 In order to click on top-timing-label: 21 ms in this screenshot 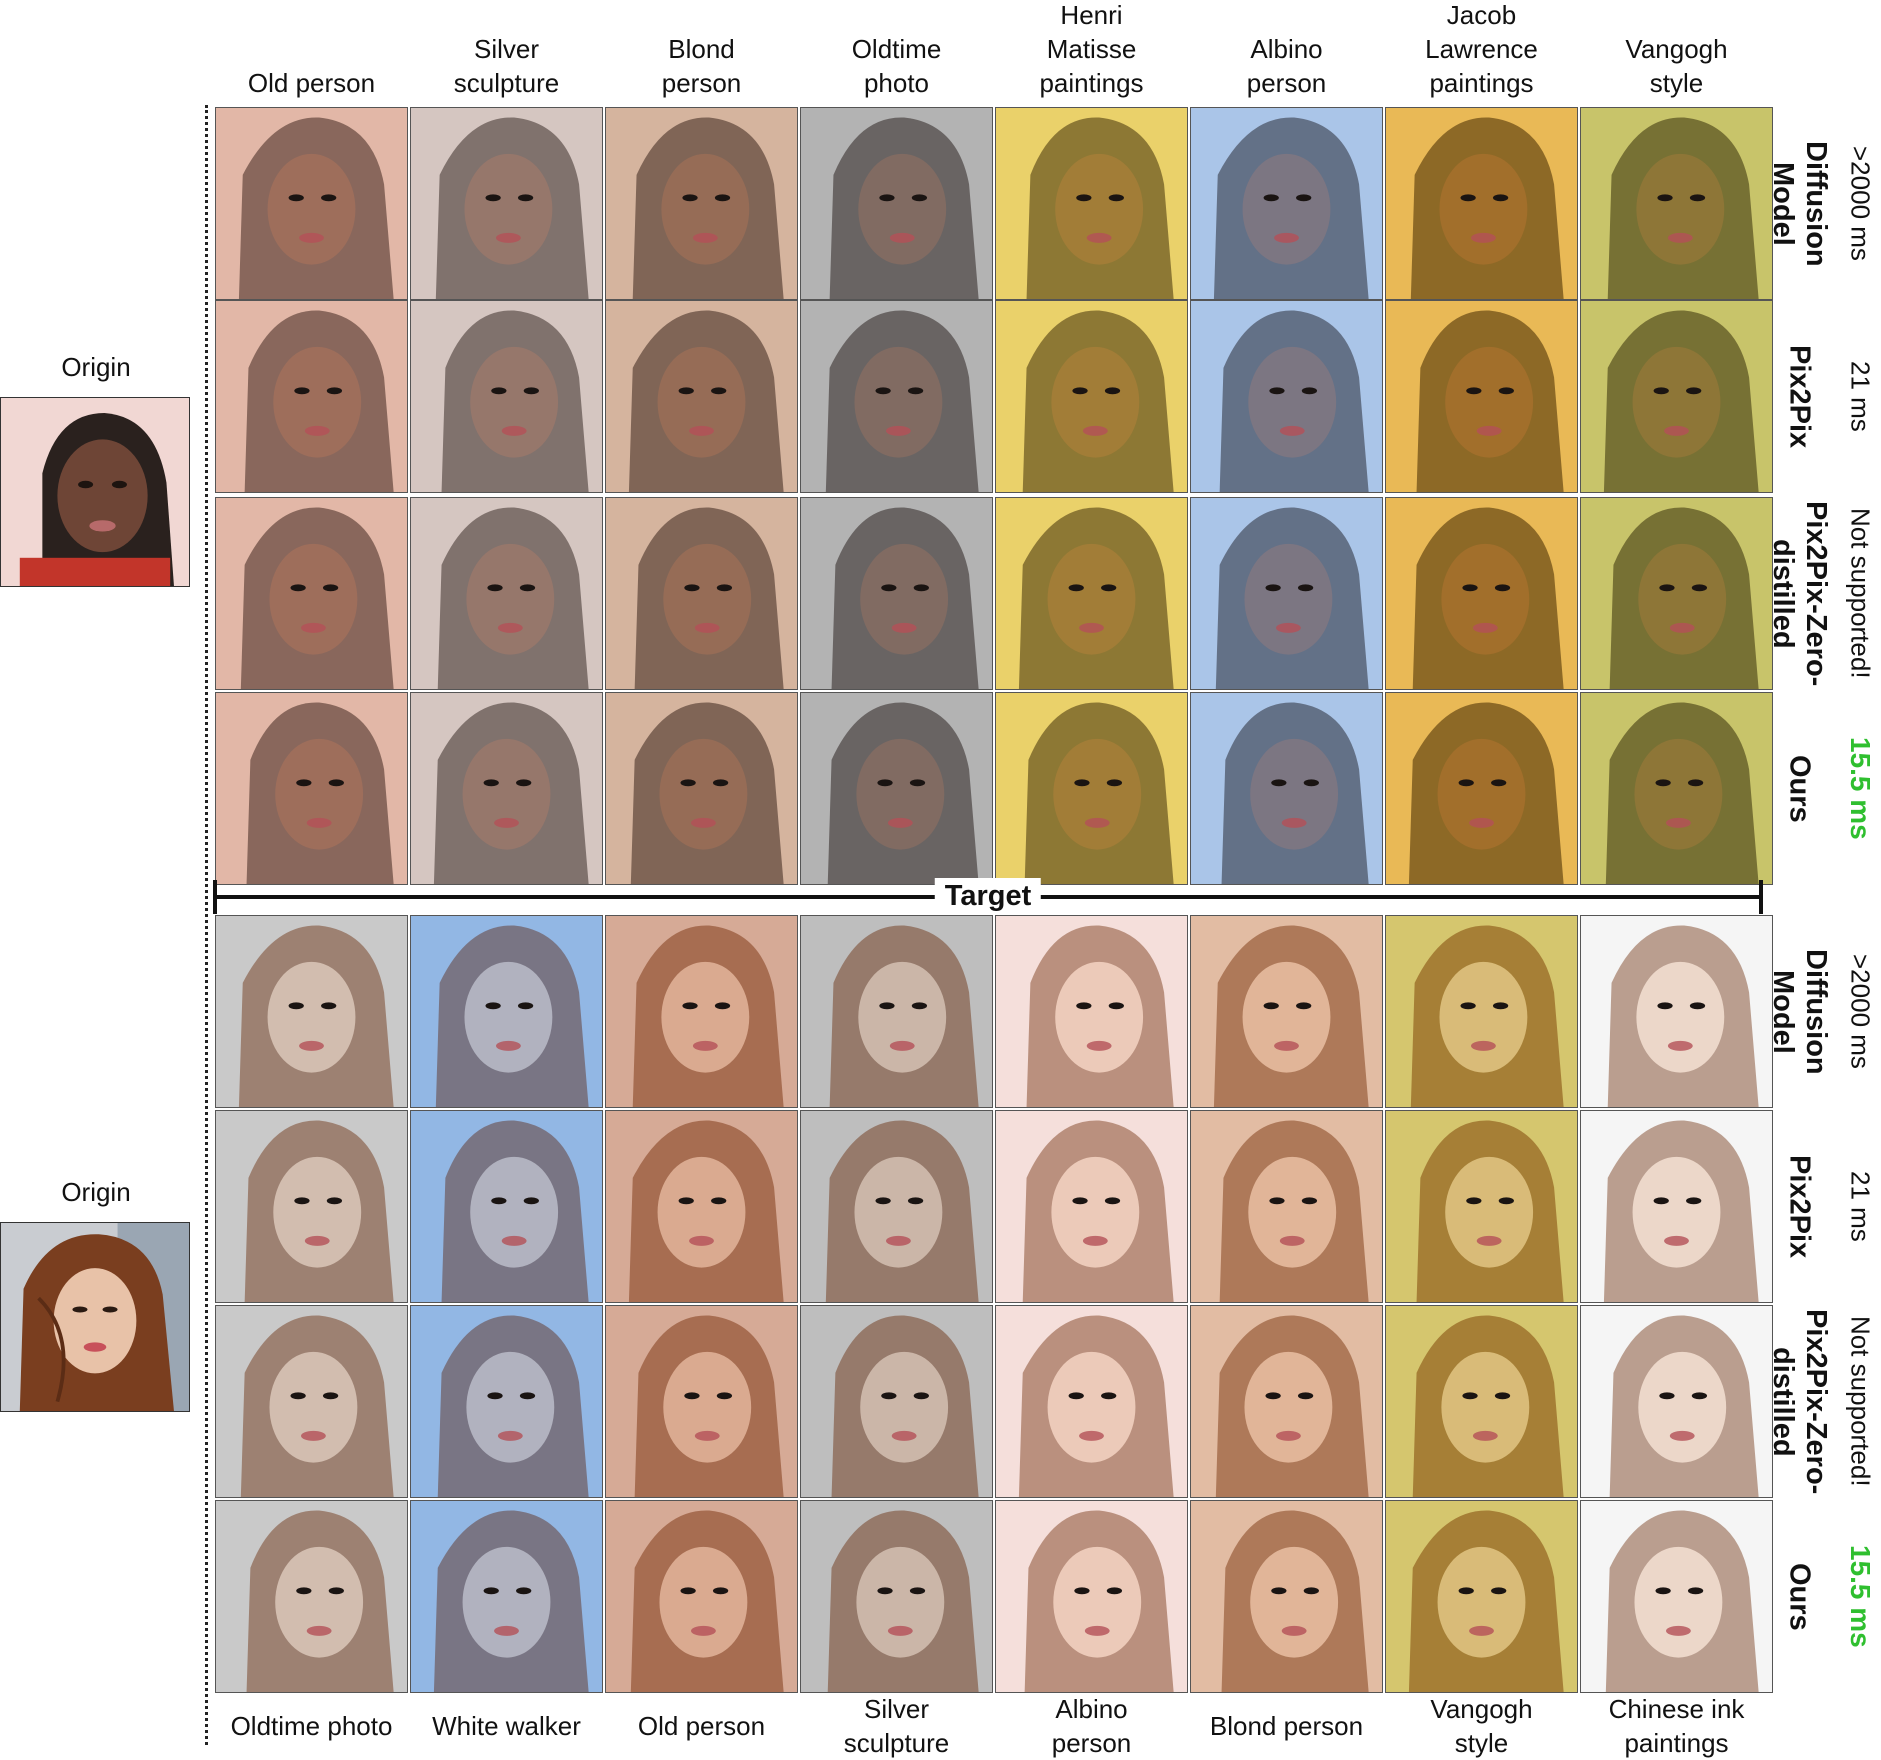, I will do `click(1860, 396)`.